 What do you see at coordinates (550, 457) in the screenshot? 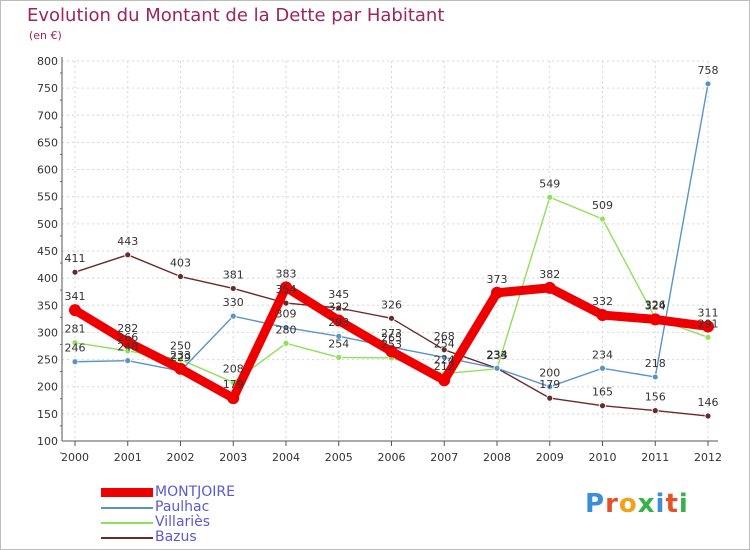
I see `x-tick-label: 2009` at bounding box center [550, 457].